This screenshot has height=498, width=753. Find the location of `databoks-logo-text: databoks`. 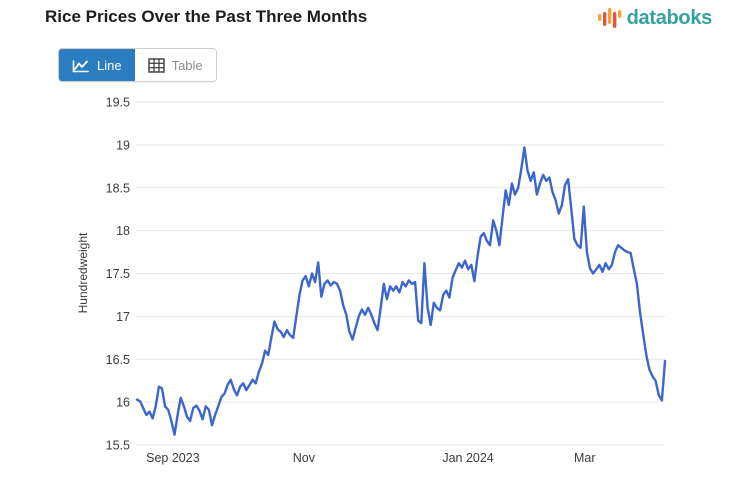

databoks-logo-text: databoks is located at coordinates (669, 18).